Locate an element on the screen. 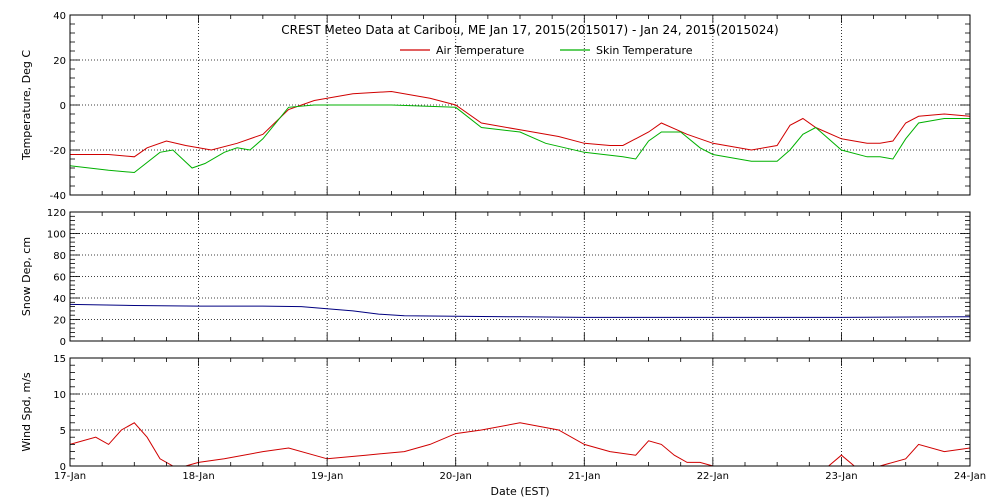  legend-label: Air Temperature is located at coordinates (480, 50).